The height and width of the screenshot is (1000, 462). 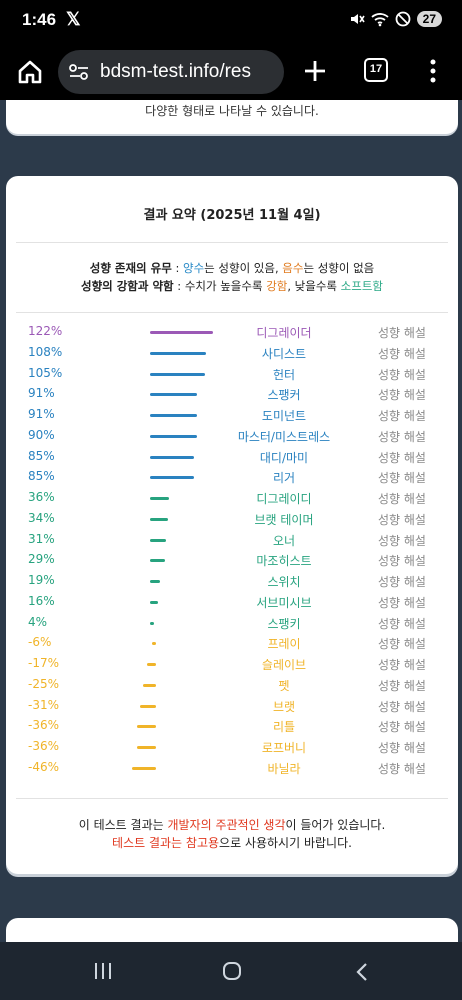 I want to click on result-name: 스위치, so click(x=284, y=582).